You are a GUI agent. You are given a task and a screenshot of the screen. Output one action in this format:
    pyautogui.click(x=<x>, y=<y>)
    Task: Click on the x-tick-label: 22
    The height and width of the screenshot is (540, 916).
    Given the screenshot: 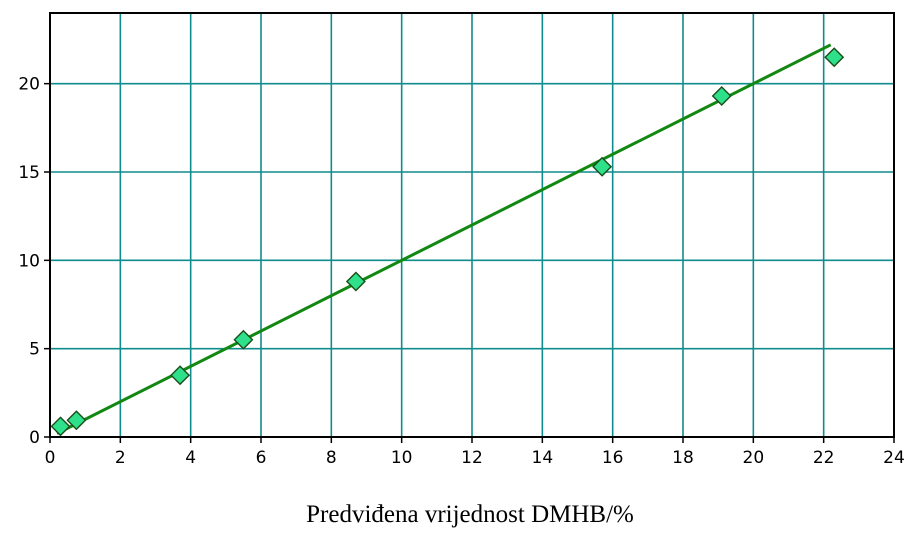 What is the action you would take?
    pyautogui.click(x=824, y=458)
    